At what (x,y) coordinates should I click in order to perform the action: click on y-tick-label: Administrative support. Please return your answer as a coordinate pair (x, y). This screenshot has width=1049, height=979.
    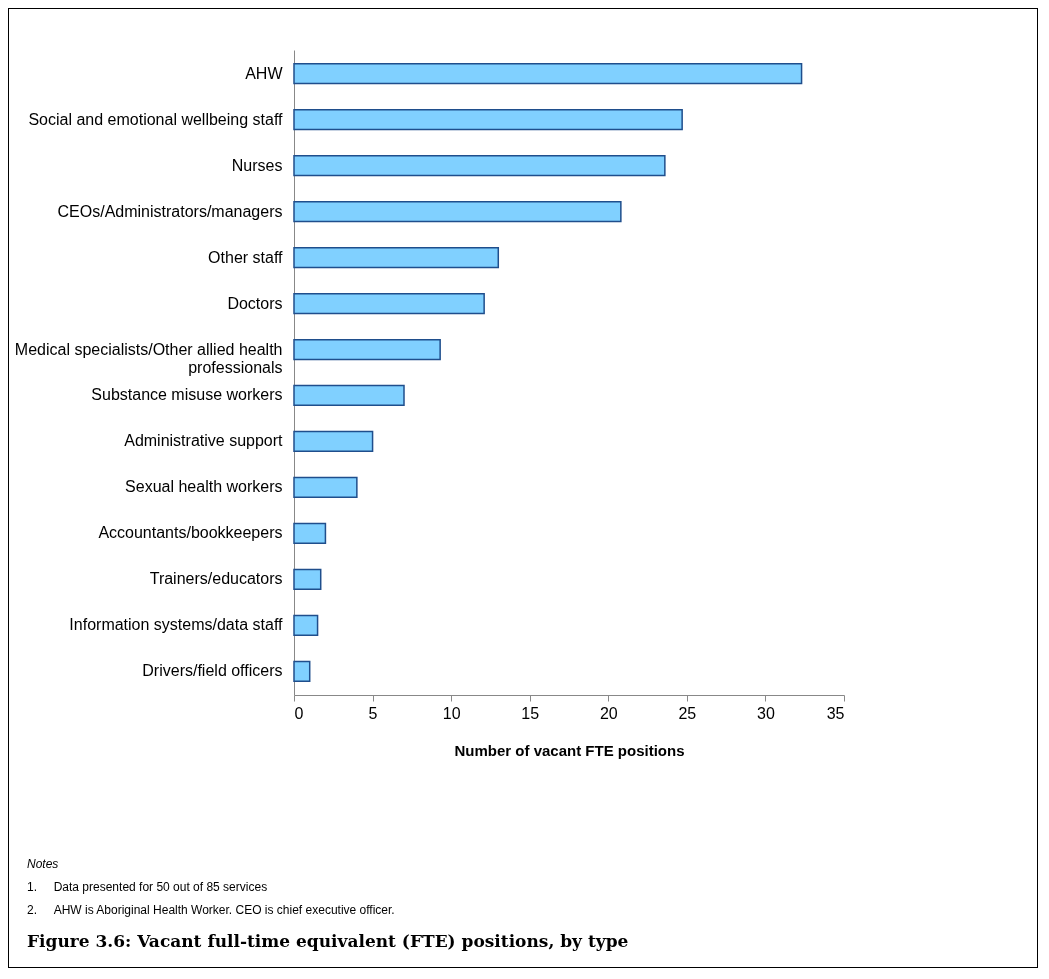
    Looking at the image, I should click on (204, 441).